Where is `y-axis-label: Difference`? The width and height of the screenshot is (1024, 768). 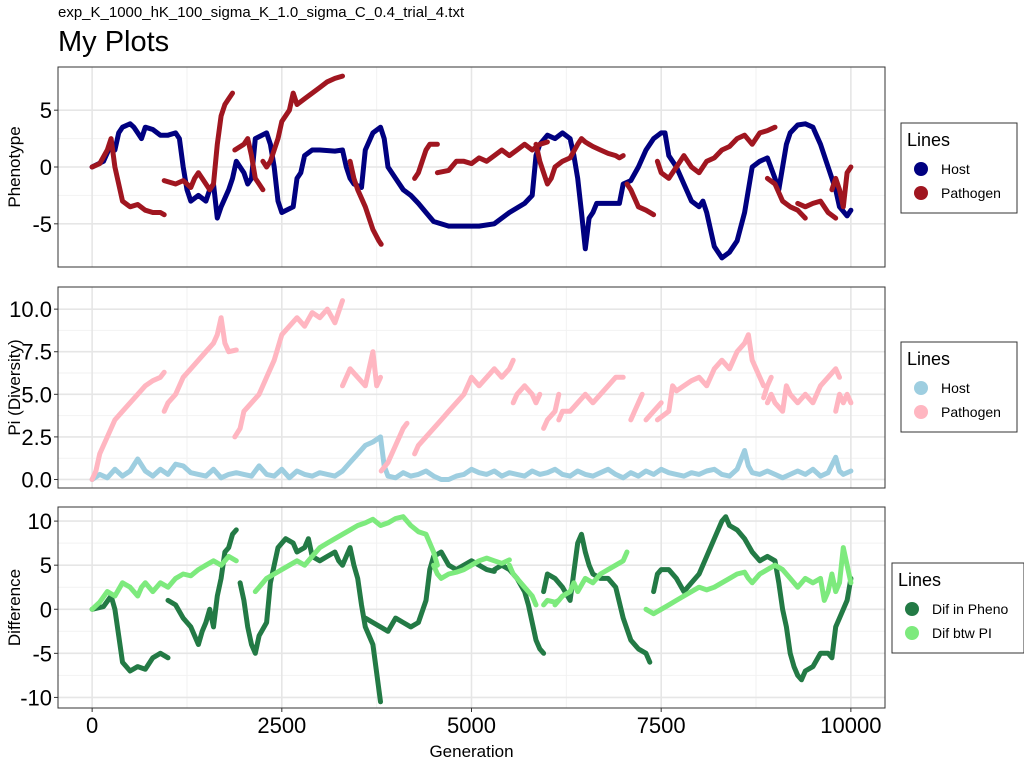 y-axis-label: Difference is located at coordinates (14, 607).